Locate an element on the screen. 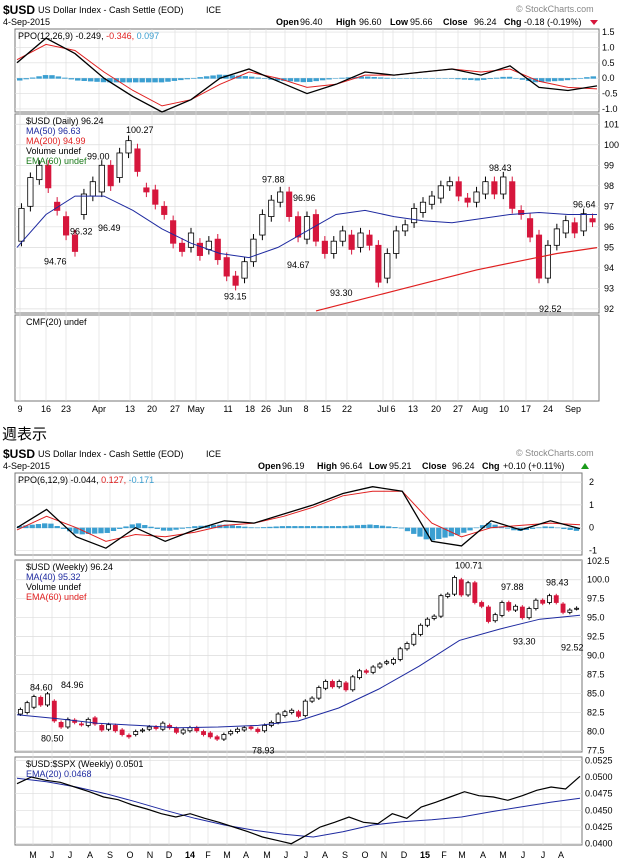  weekly-x-tick-label: D is located at coordinates (169, 855).